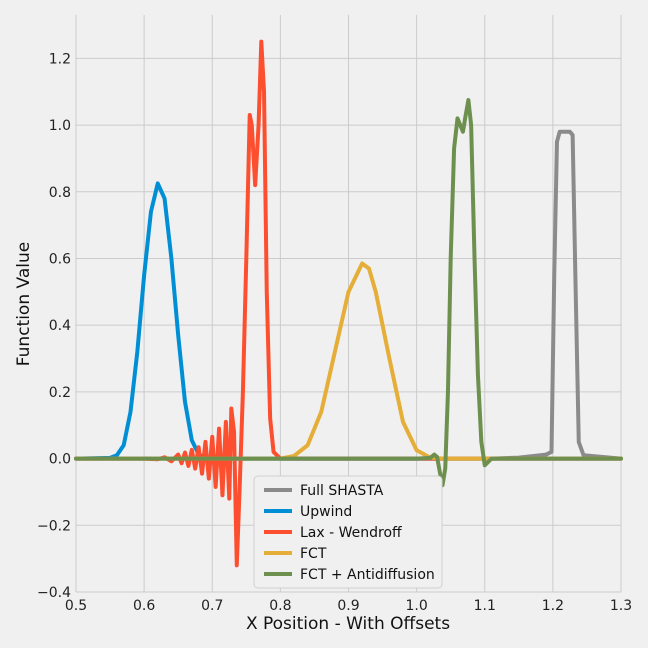 The height and width of the screenshot is (648, 648). Describe the element at coordinates (144, 606) in the screenshot. I see `x-tick-label: 0.6` at that location.